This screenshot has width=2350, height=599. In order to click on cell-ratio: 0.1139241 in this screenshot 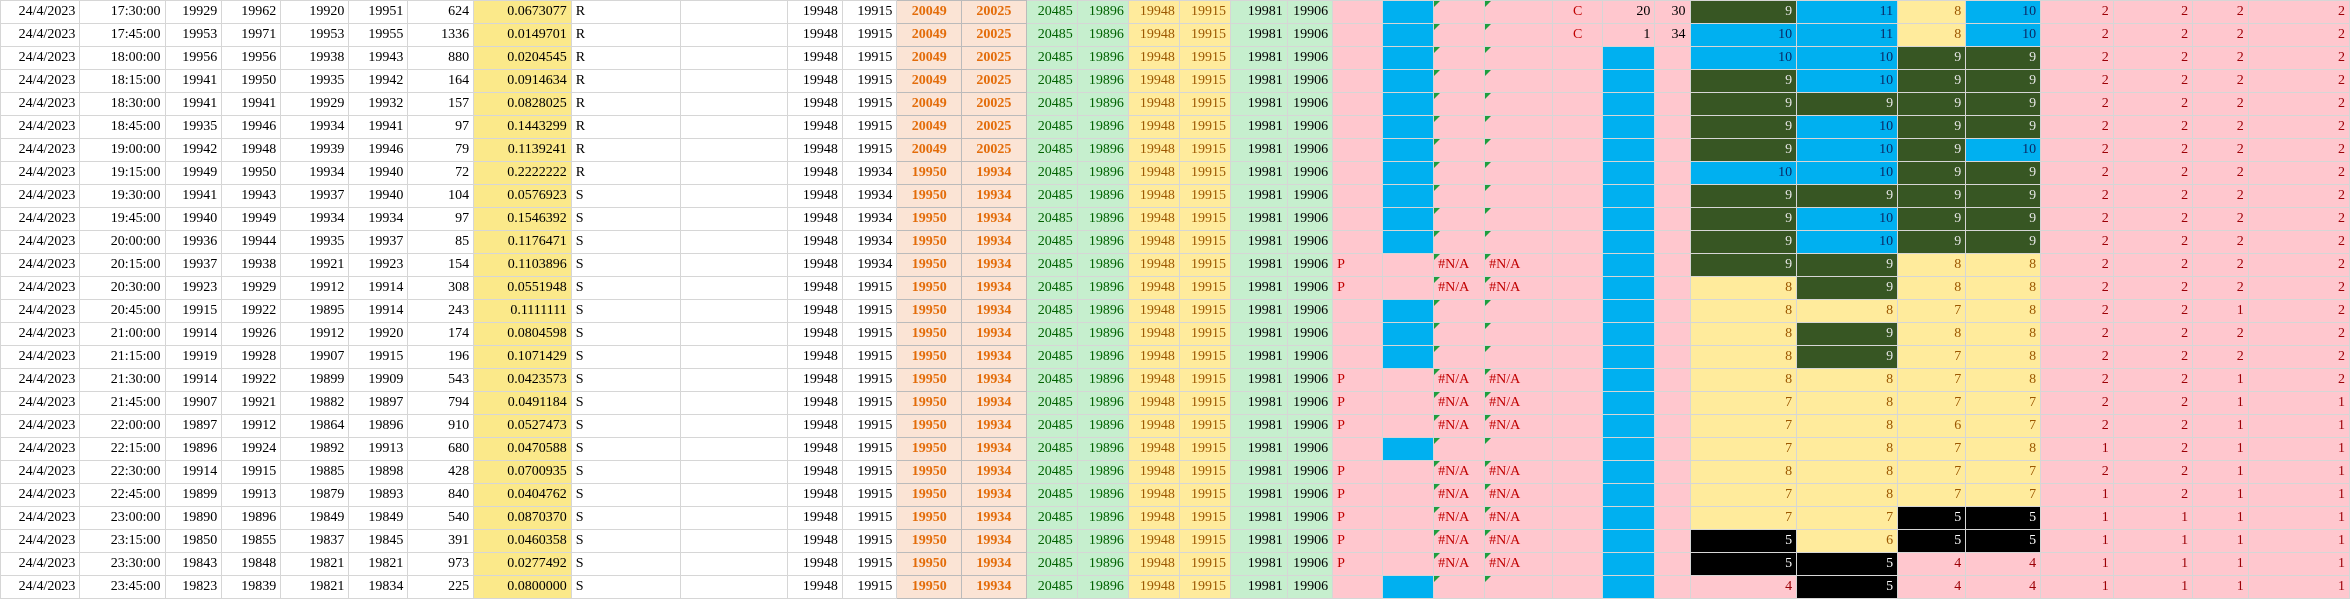, I will do `click(522, 150)`.